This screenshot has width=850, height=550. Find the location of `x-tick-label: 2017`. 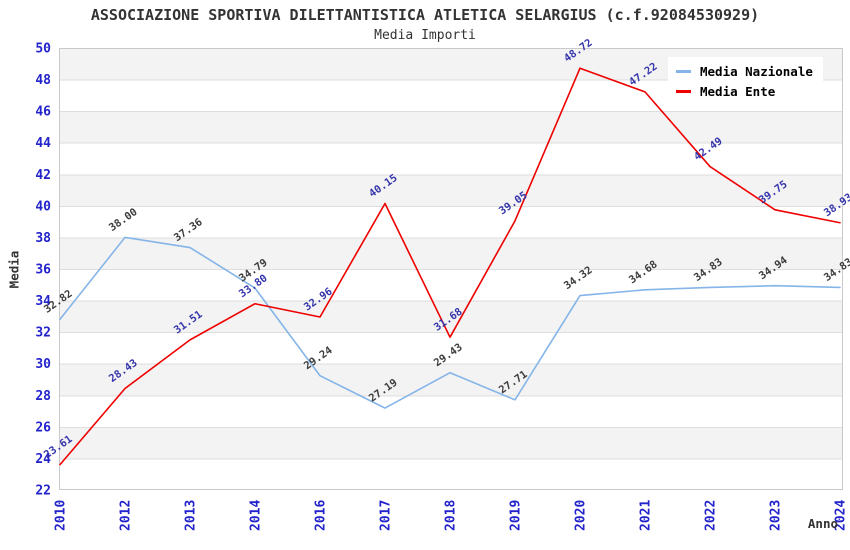

x-tick-label: 2017 is located at coordinates (386, 515).